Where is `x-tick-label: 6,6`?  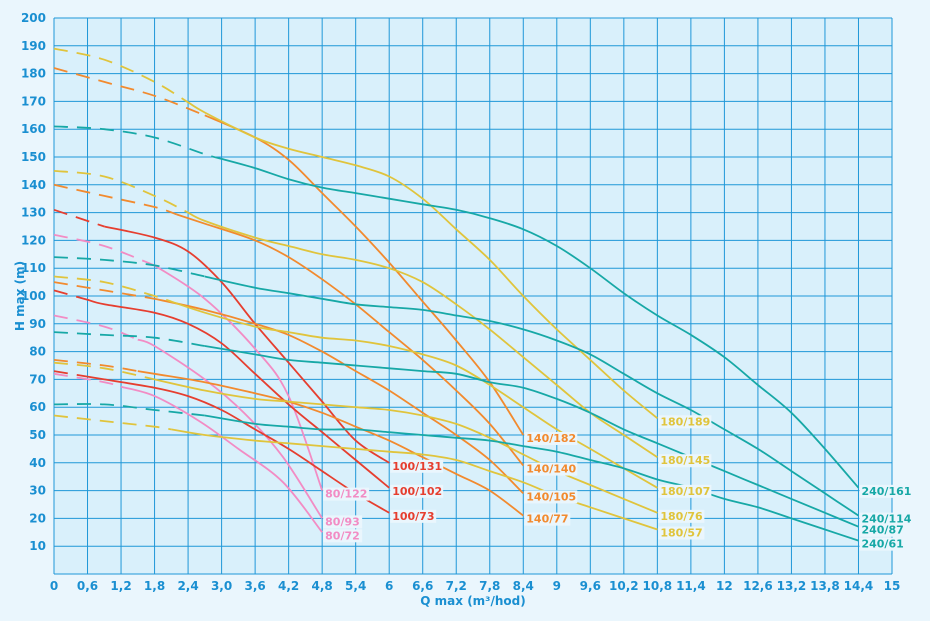
x-tick-label: 6,6 is located at coordinates (422, 586).